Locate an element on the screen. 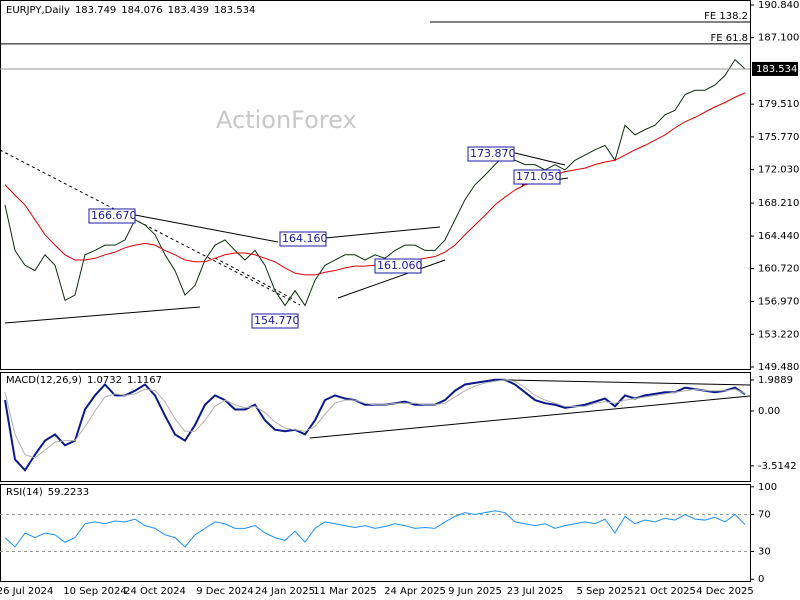  x-tick-label: 11 Mar 2025 is located at coordinates (344, 591).